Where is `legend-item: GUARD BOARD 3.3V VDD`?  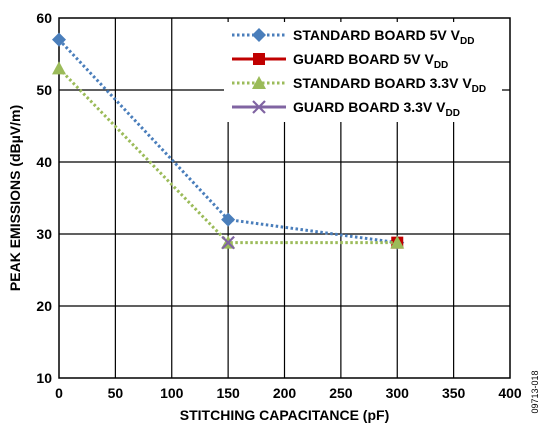
legend-item: GUARD BOARD 3.3V VDD is located at coordinates (346, 109).